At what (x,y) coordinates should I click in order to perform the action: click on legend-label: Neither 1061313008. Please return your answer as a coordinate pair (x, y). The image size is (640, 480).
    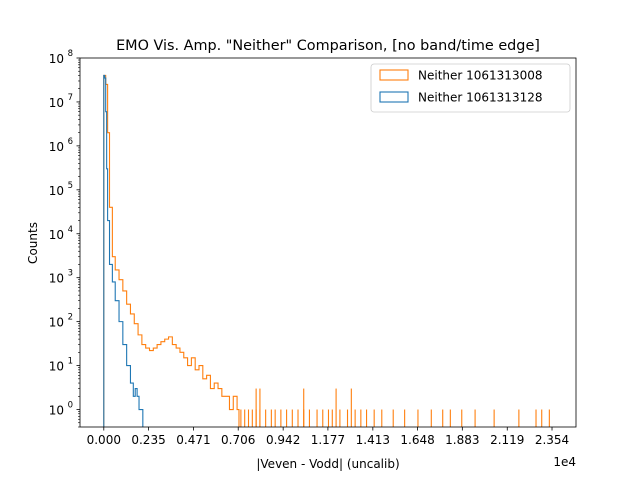
    Looking at the image, I should click on (480, 76).